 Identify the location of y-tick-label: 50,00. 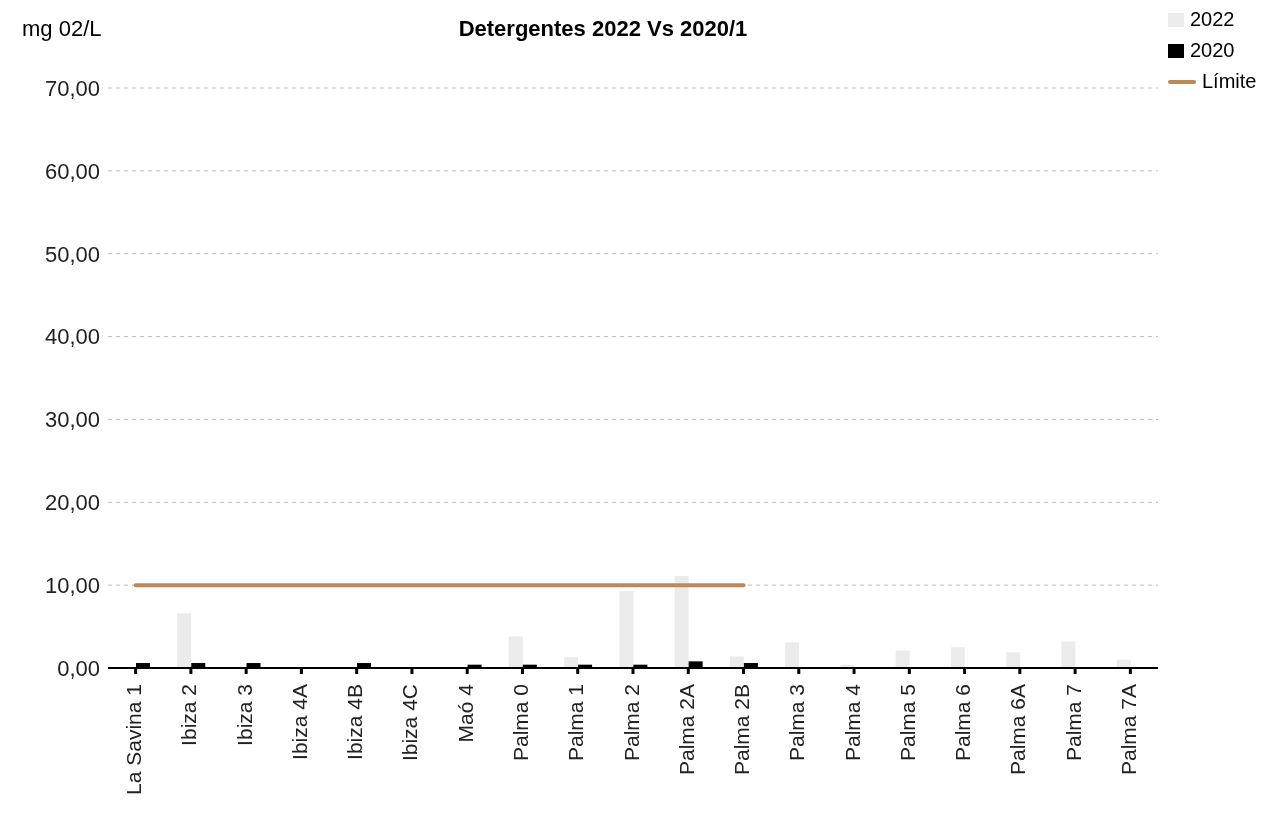
(72, 254).